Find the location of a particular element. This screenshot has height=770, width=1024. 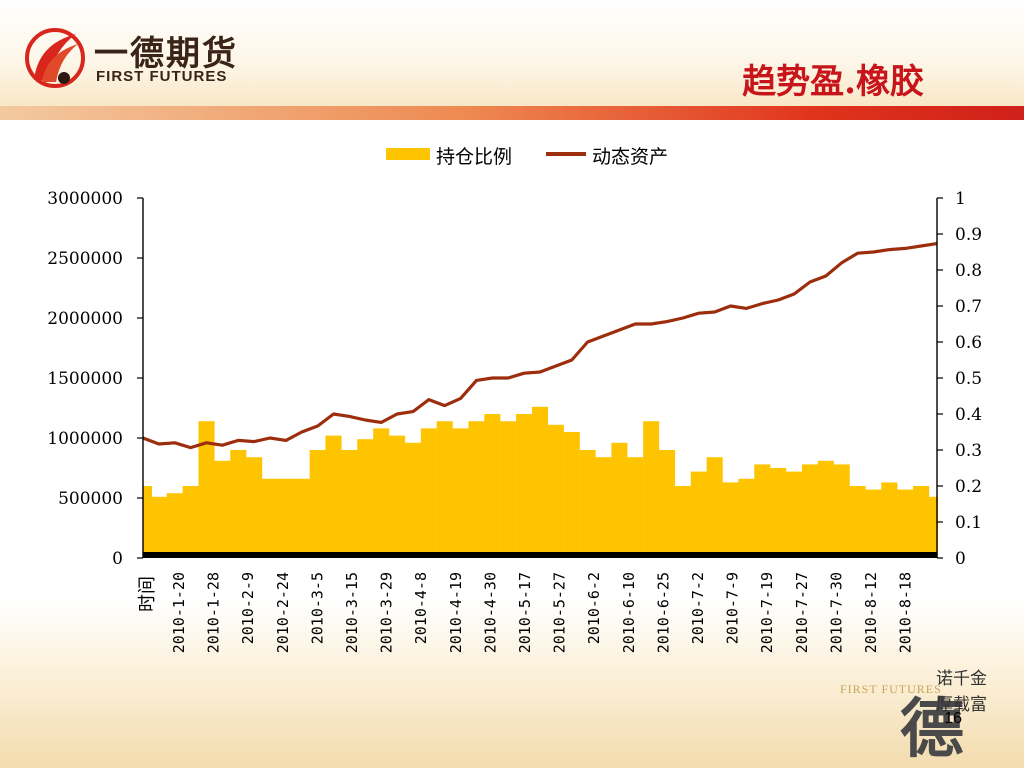

y-left-tick-label: 0 is located at coordinates (117, 559).